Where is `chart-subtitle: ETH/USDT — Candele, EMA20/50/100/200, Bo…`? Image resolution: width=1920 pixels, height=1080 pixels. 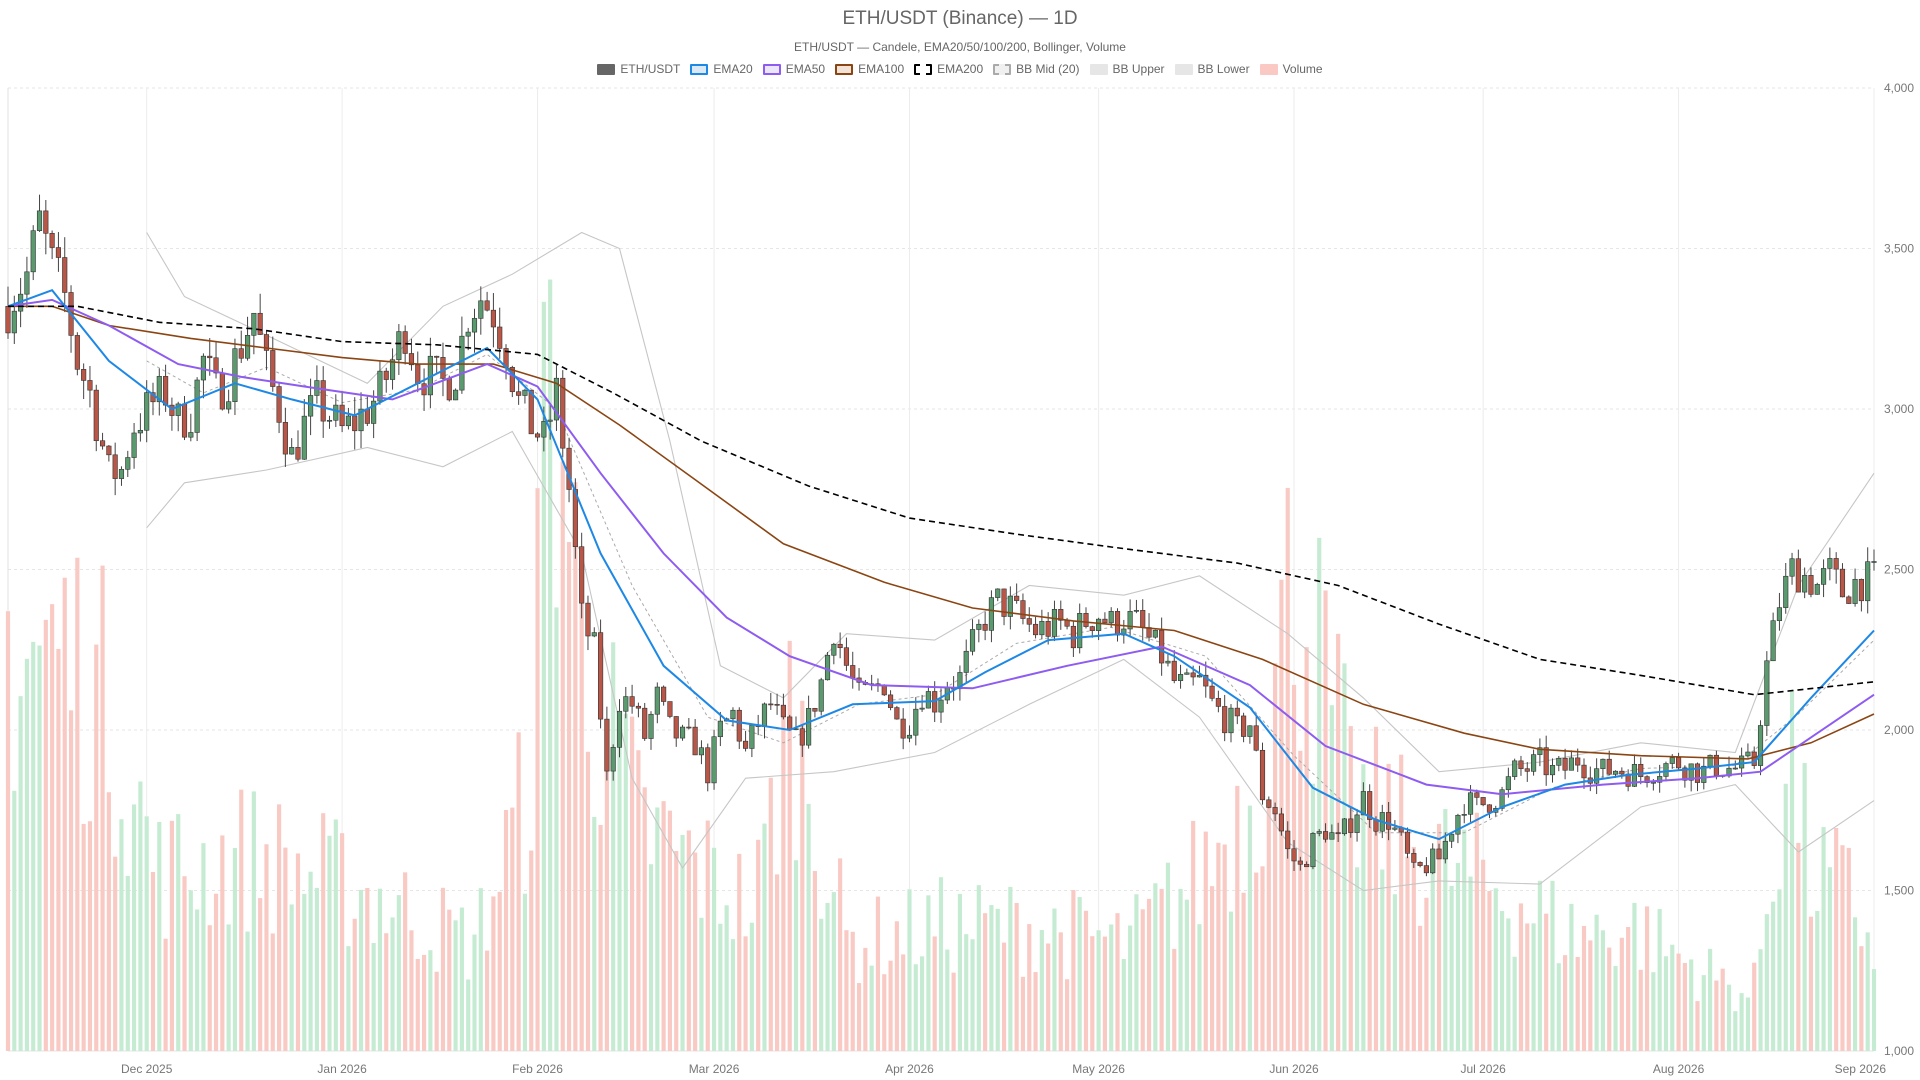 chart-subtitle: ETH/USDT — Candele, EMA20/50/100/200, Bo… is located at coordinates (960, 47).